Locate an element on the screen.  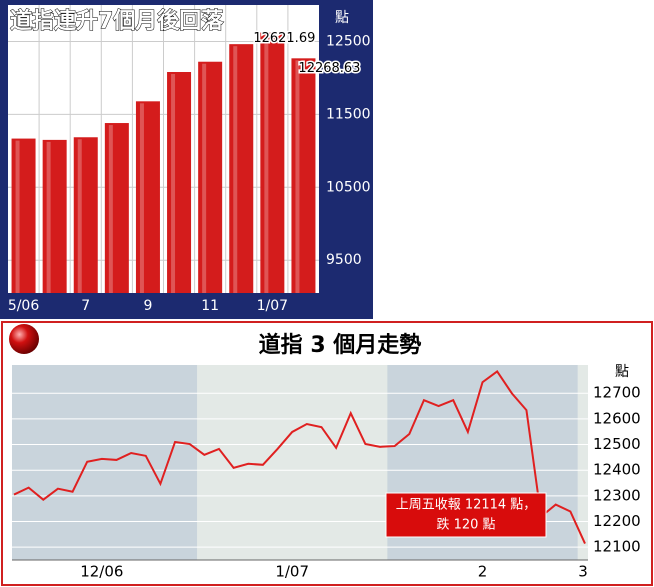
y-tick-label: 12100 is located at coordinates (617, 547).